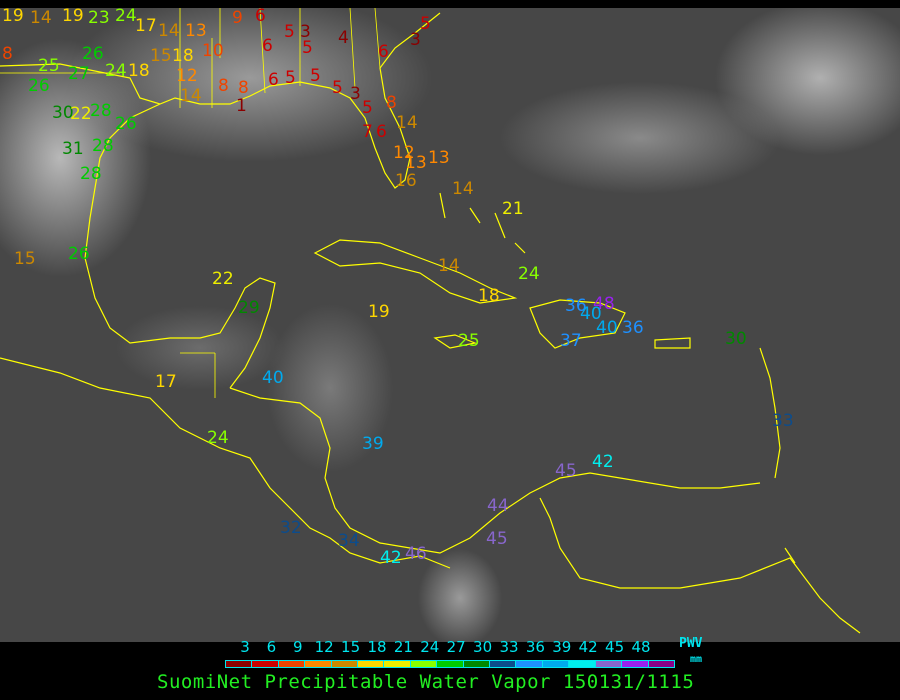 The width and height of the screenshot is (900, 700). Describe the element at coordinates (456, 647) in the screenshot. I see `legend-label: 27` at that location.